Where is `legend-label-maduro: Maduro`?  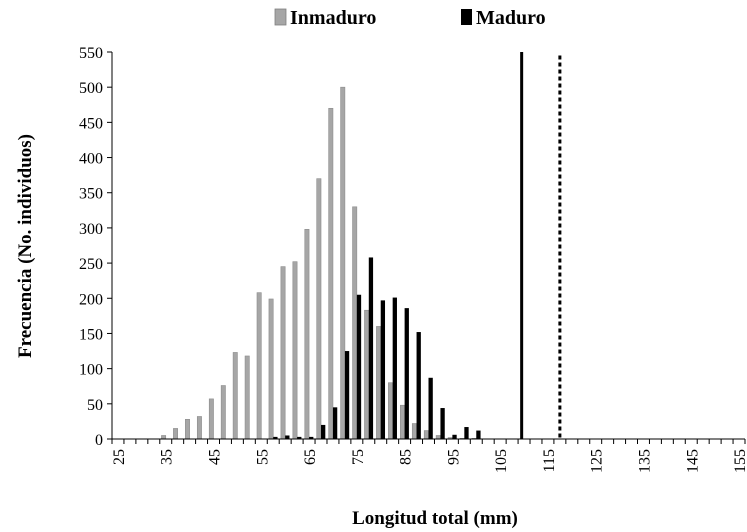 legend-label-maduro: Maduro is located at coordinates (511, 18).